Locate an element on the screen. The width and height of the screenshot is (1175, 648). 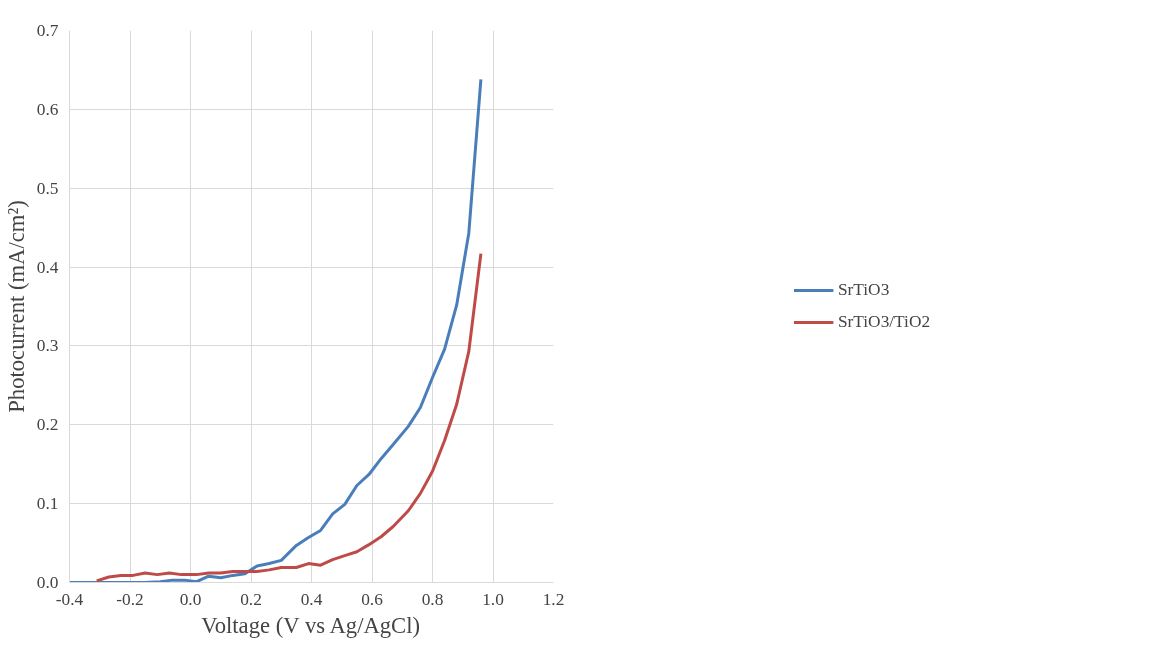
x-tick-label: 1.2 is located at coordinates (553, 599).